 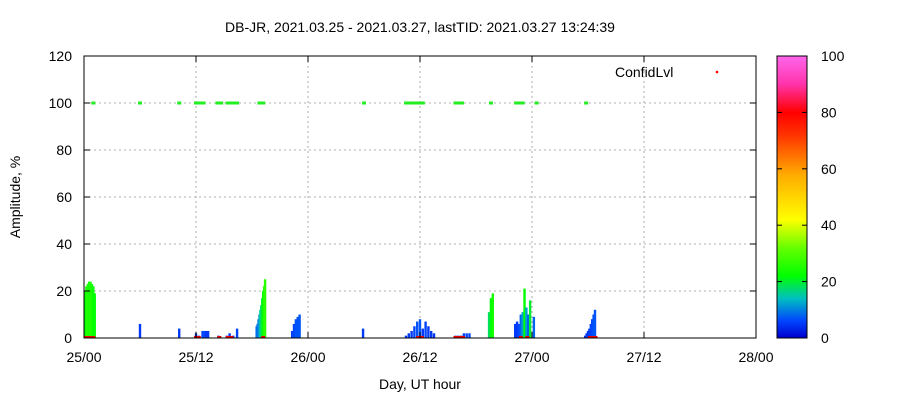 What do you see at coordinates (829, 112) in the screenshot?
I see `colorbar-tick-label: 80` at bounding box center [829, 112].